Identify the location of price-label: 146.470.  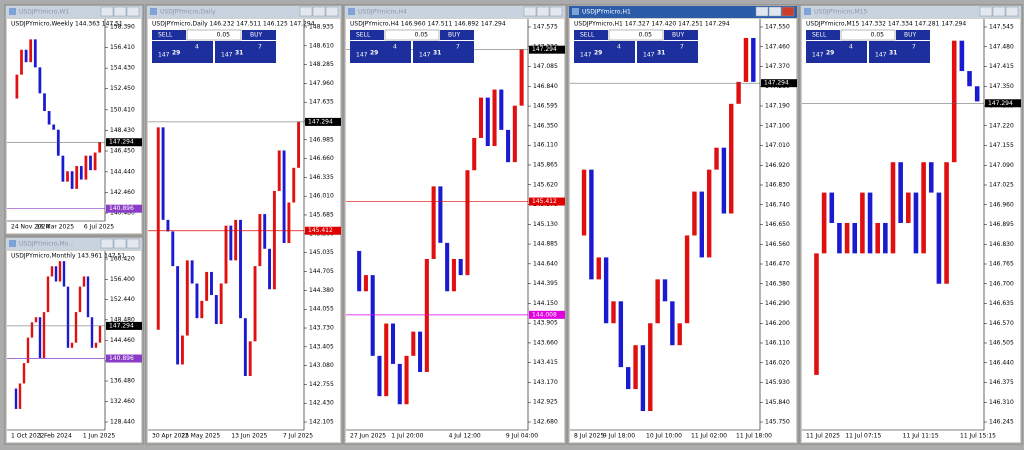
(777, 264).